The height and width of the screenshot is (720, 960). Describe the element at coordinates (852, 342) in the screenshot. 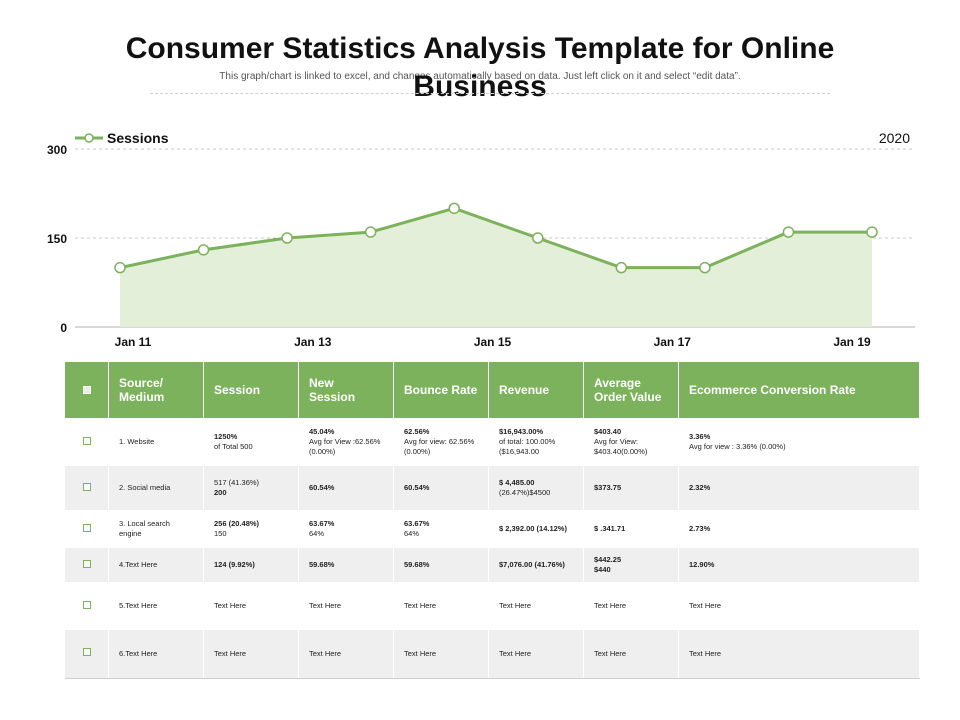

I see `x-tick-label: Jan 19` at that location.